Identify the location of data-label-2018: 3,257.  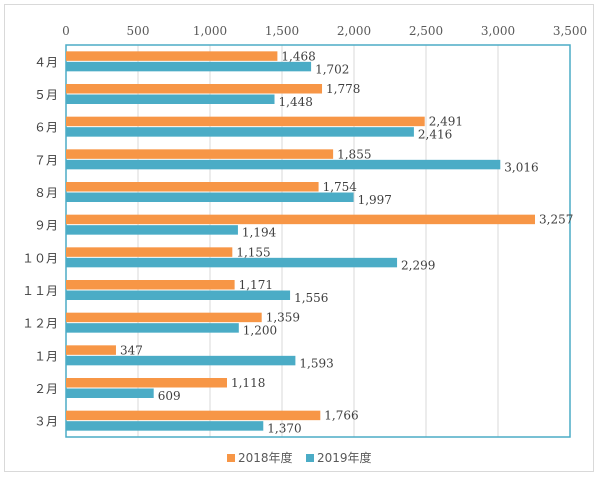
(556, 220).